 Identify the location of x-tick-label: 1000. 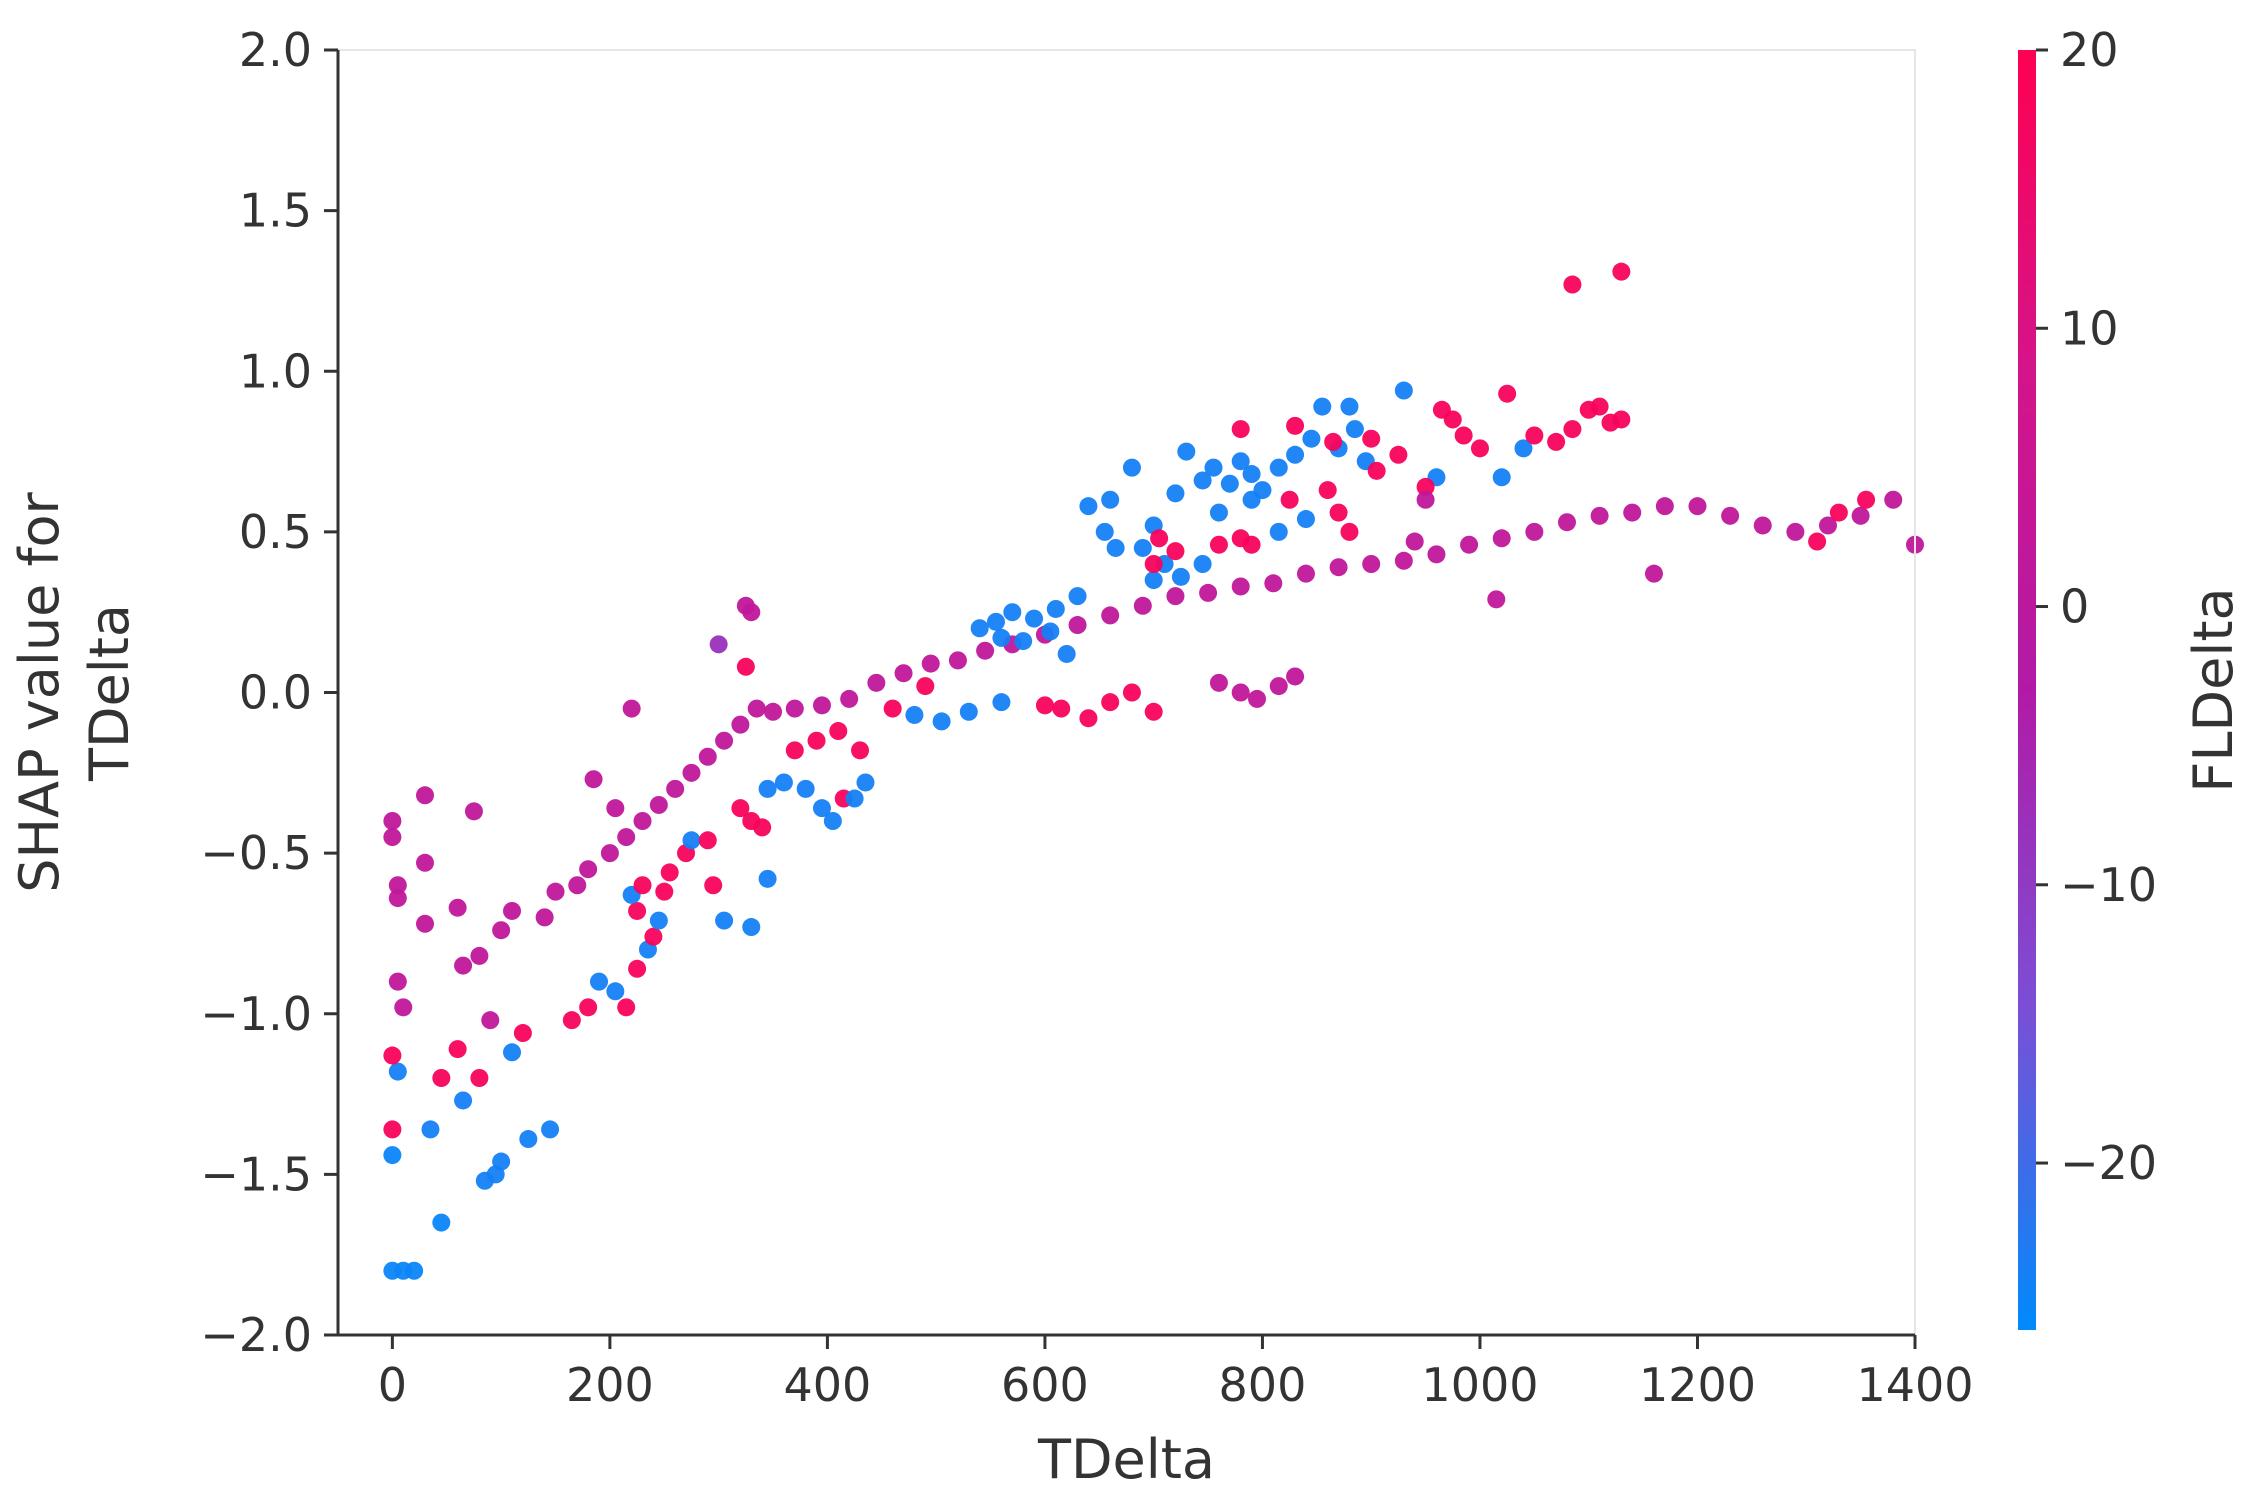
(1479, 1385).